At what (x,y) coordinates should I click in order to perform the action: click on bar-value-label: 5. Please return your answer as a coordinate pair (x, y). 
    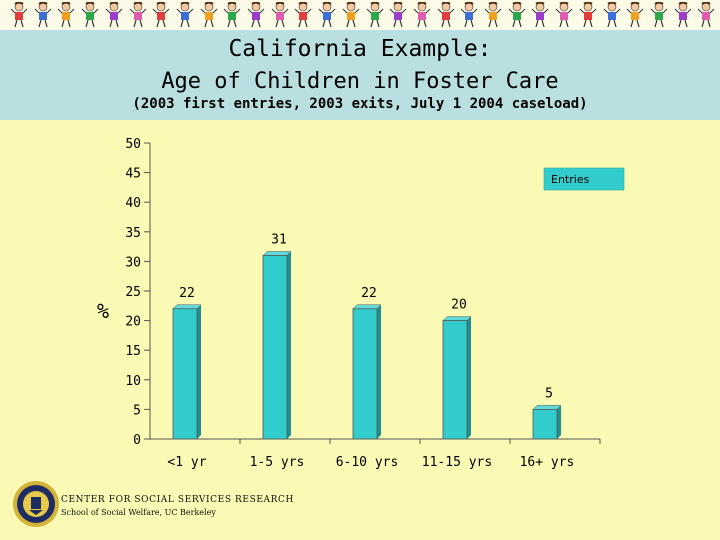
    Looking at the image, I should click on (549, 393).